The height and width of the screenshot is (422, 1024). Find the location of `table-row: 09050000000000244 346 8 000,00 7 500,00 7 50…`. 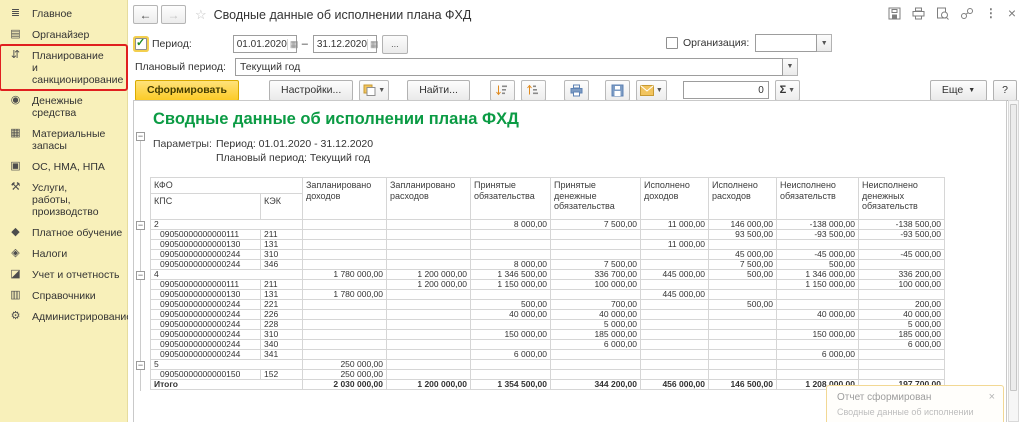

table-row: 09050000000000244 346 8 000,00 7 500,00 7 50… is located at coordinates (547, 264).